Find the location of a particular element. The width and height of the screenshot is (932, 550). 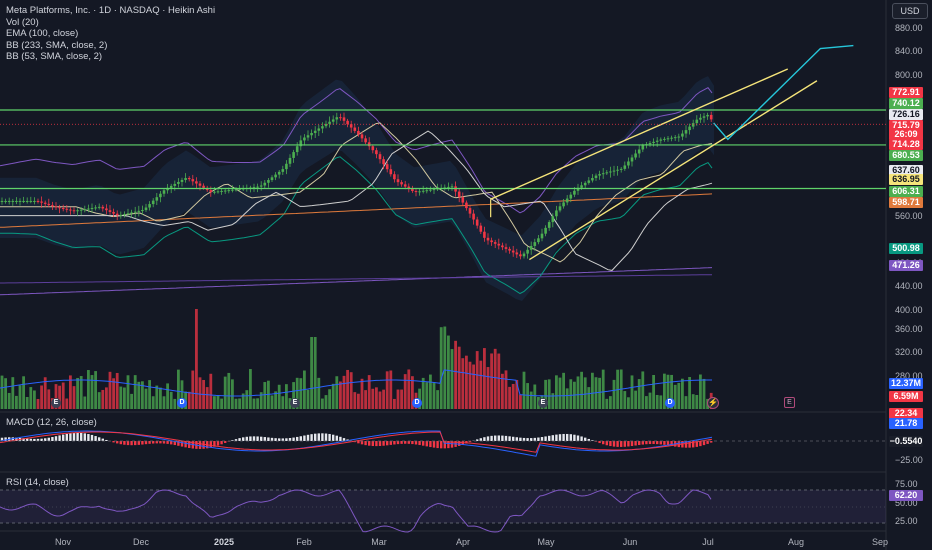

macd-badge: −0.5540 is located at coordinates (906, 441).